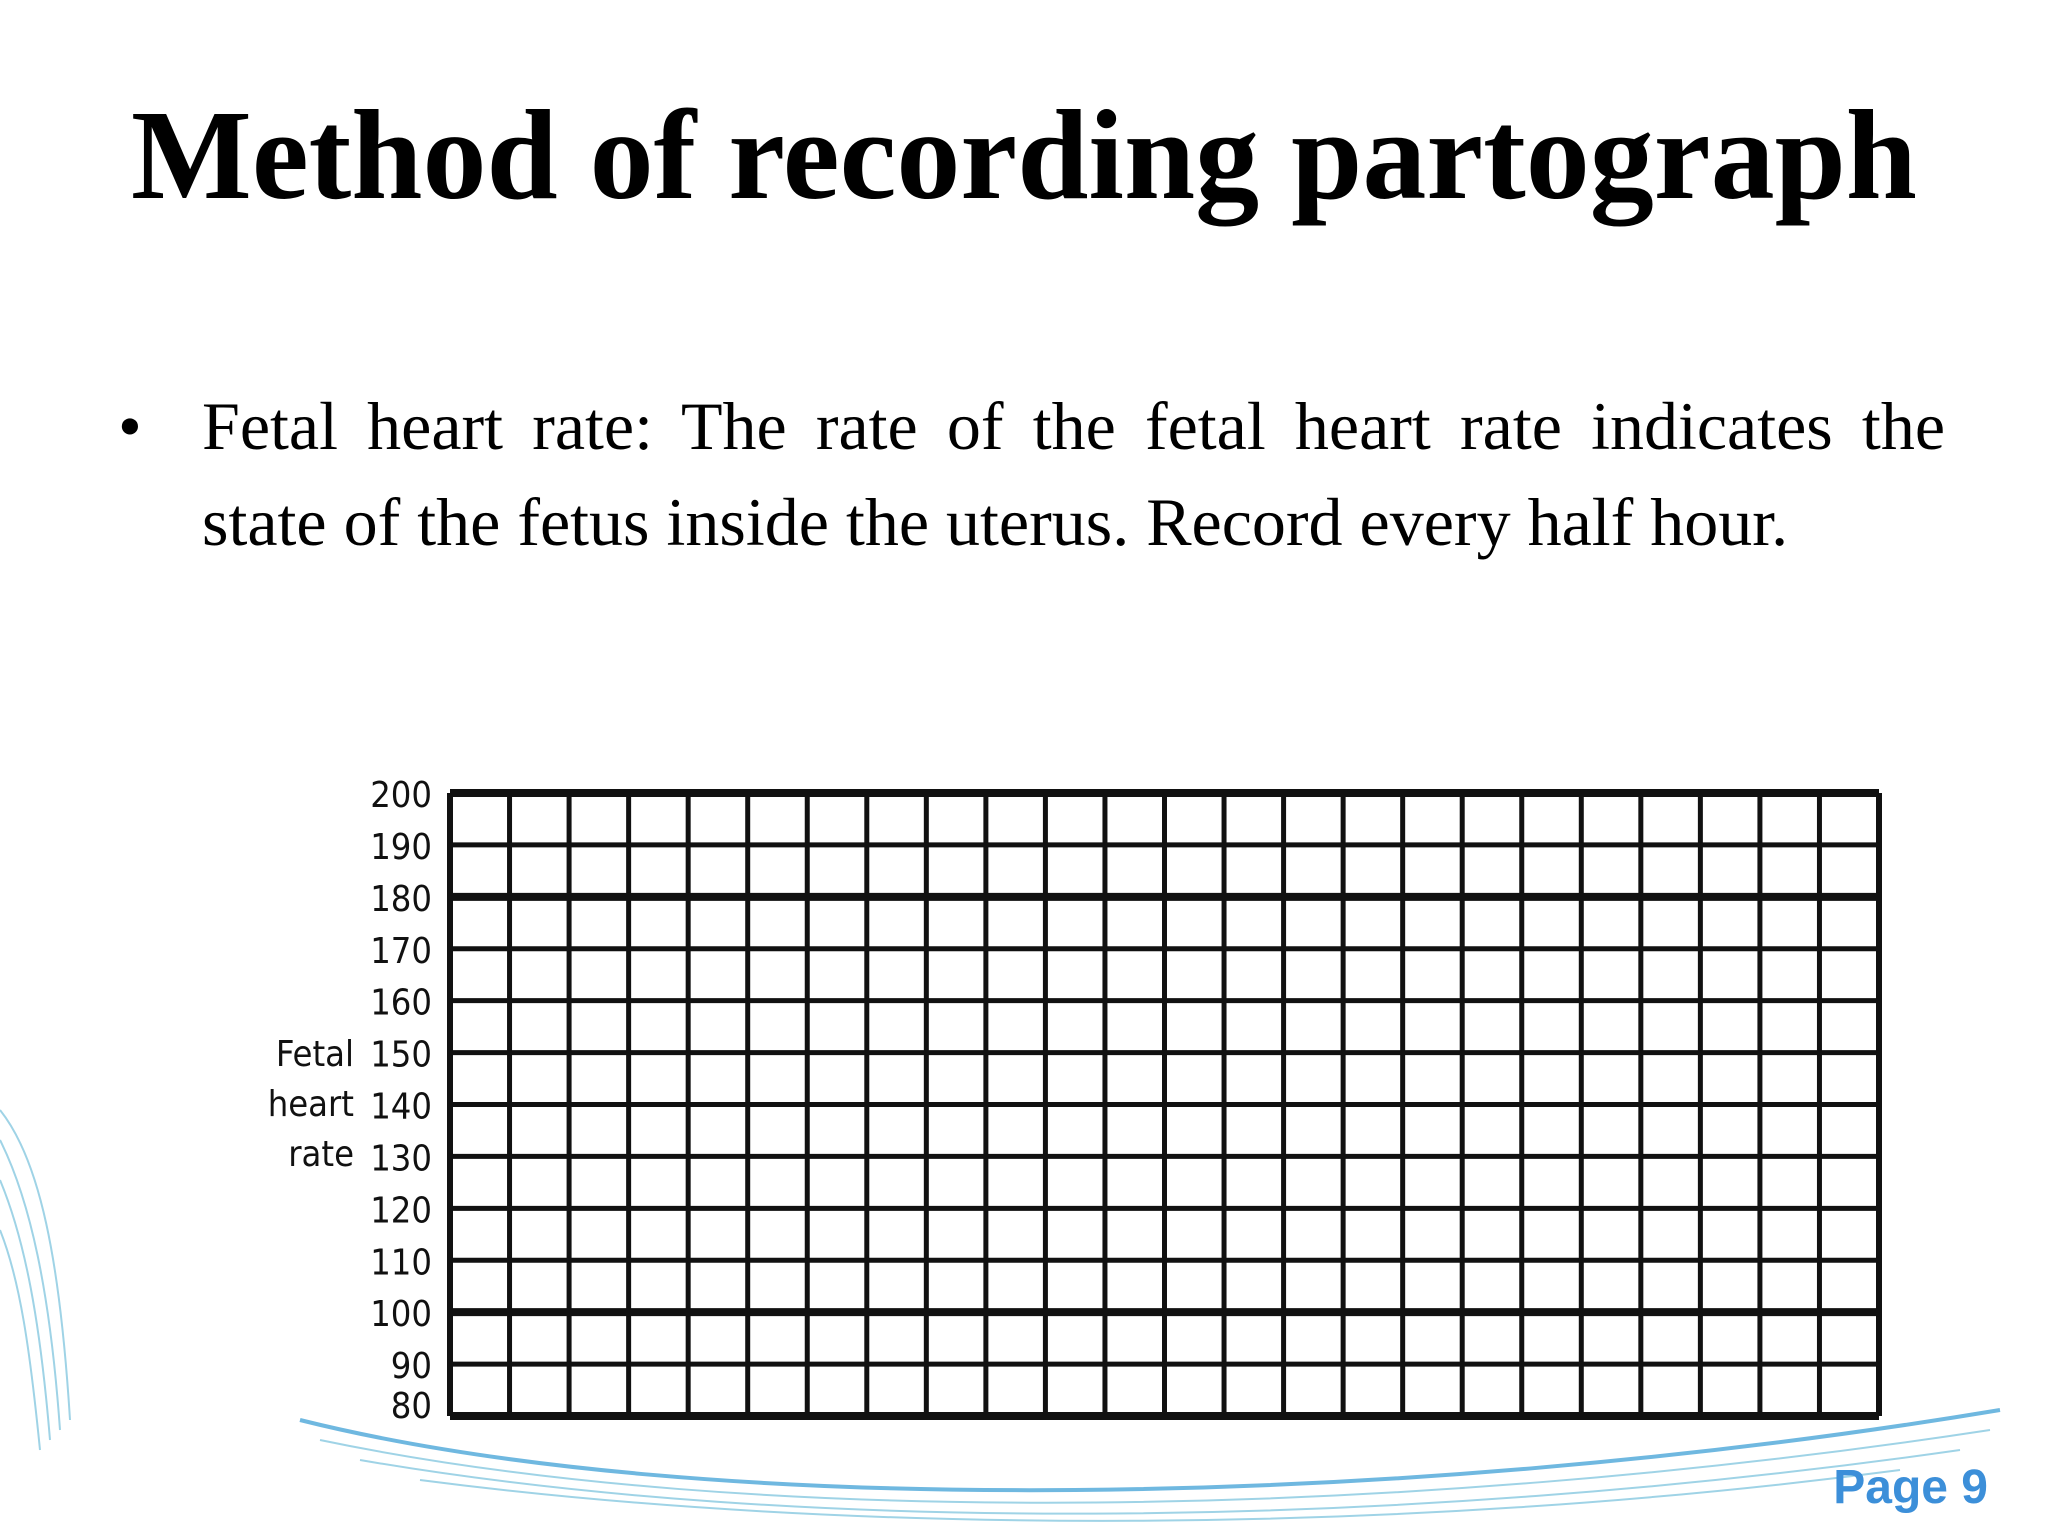 The height and width of the screenshot is (1536, 2048). Describe the element at coordinates (401, 1314) in the screenshot. I see `y-tick-label: 100` at that location.